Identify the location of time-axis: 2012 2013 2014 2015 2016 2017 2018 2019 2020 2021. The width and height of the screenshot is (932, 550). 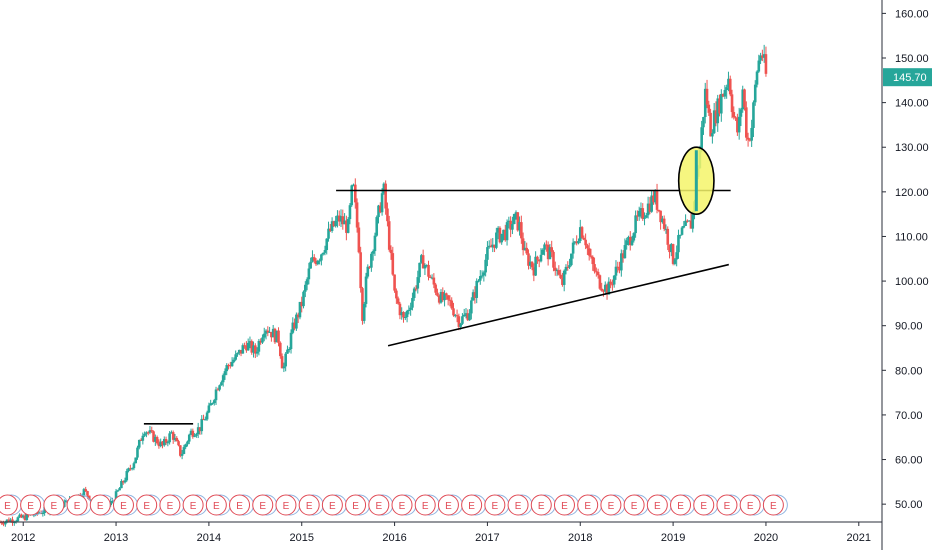
(441, 533).